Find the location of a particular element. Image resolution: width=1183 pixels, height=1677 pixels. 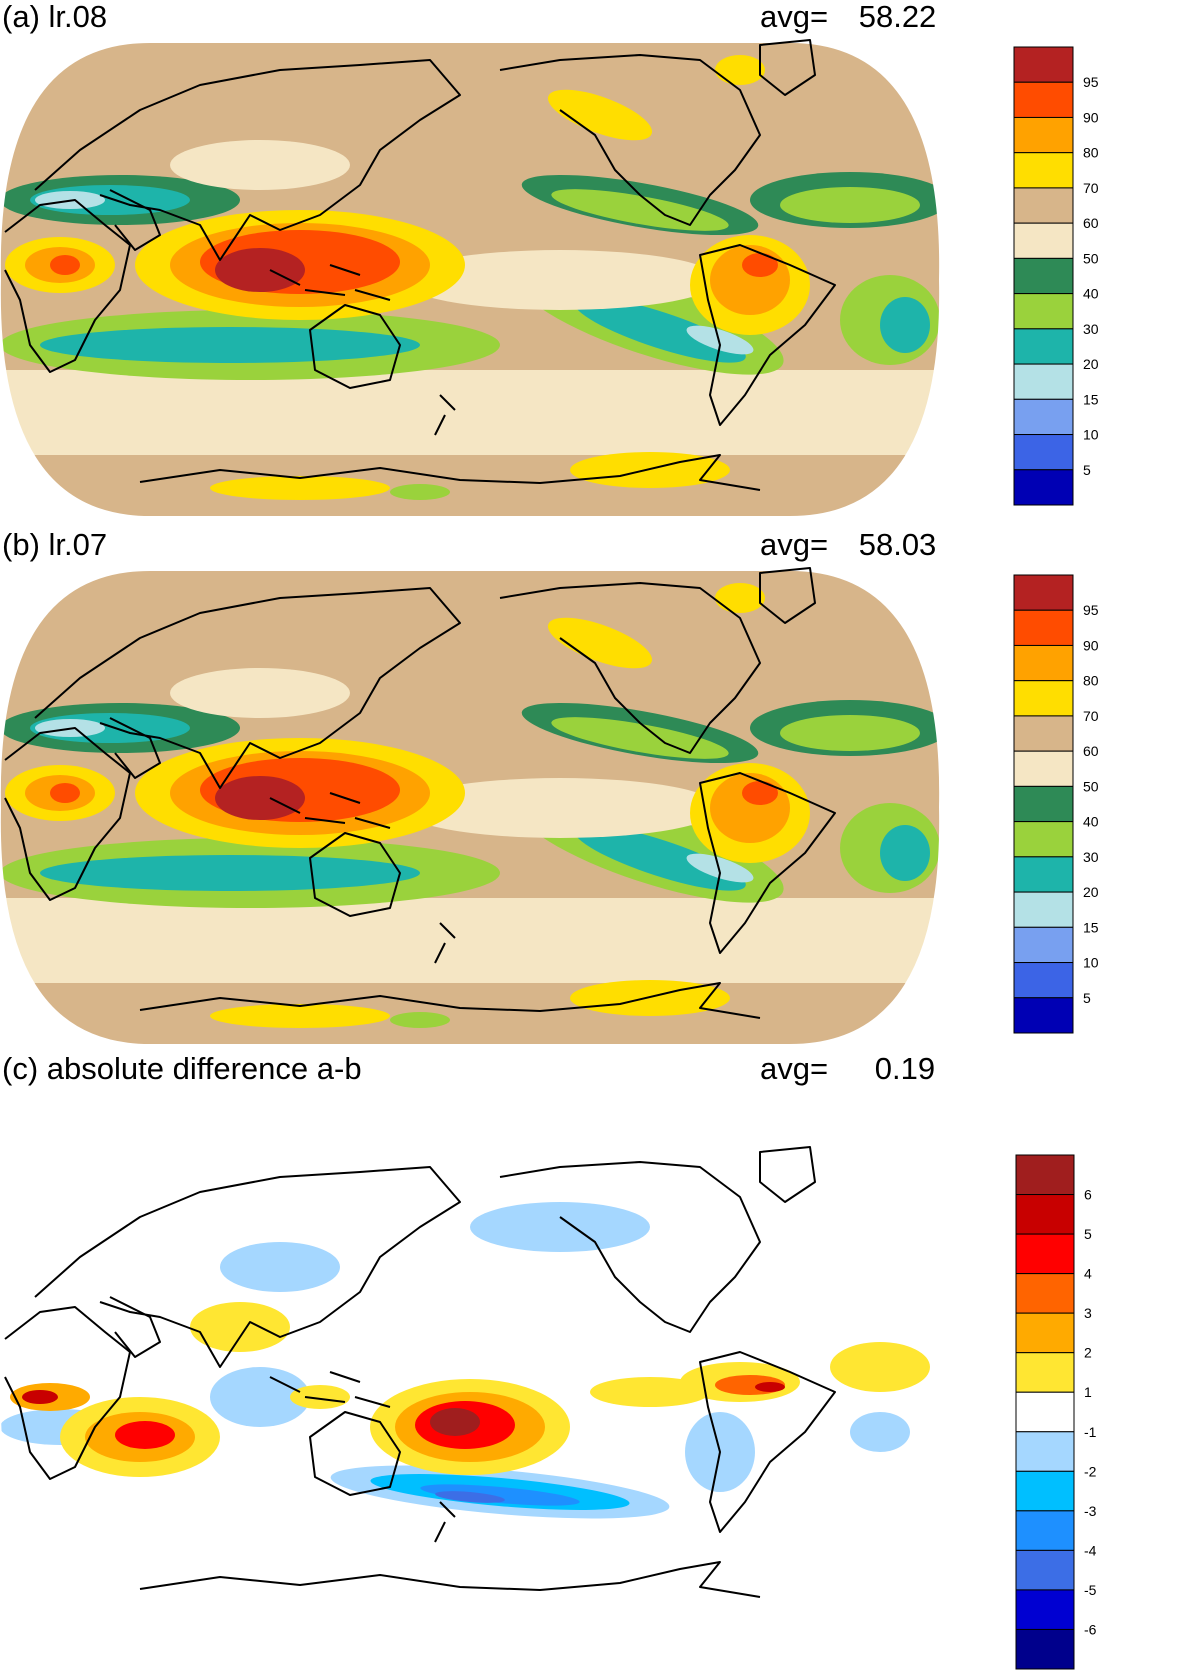

panel-c-colorbar-tick: -1 is located at coordinates (1090, 1432).